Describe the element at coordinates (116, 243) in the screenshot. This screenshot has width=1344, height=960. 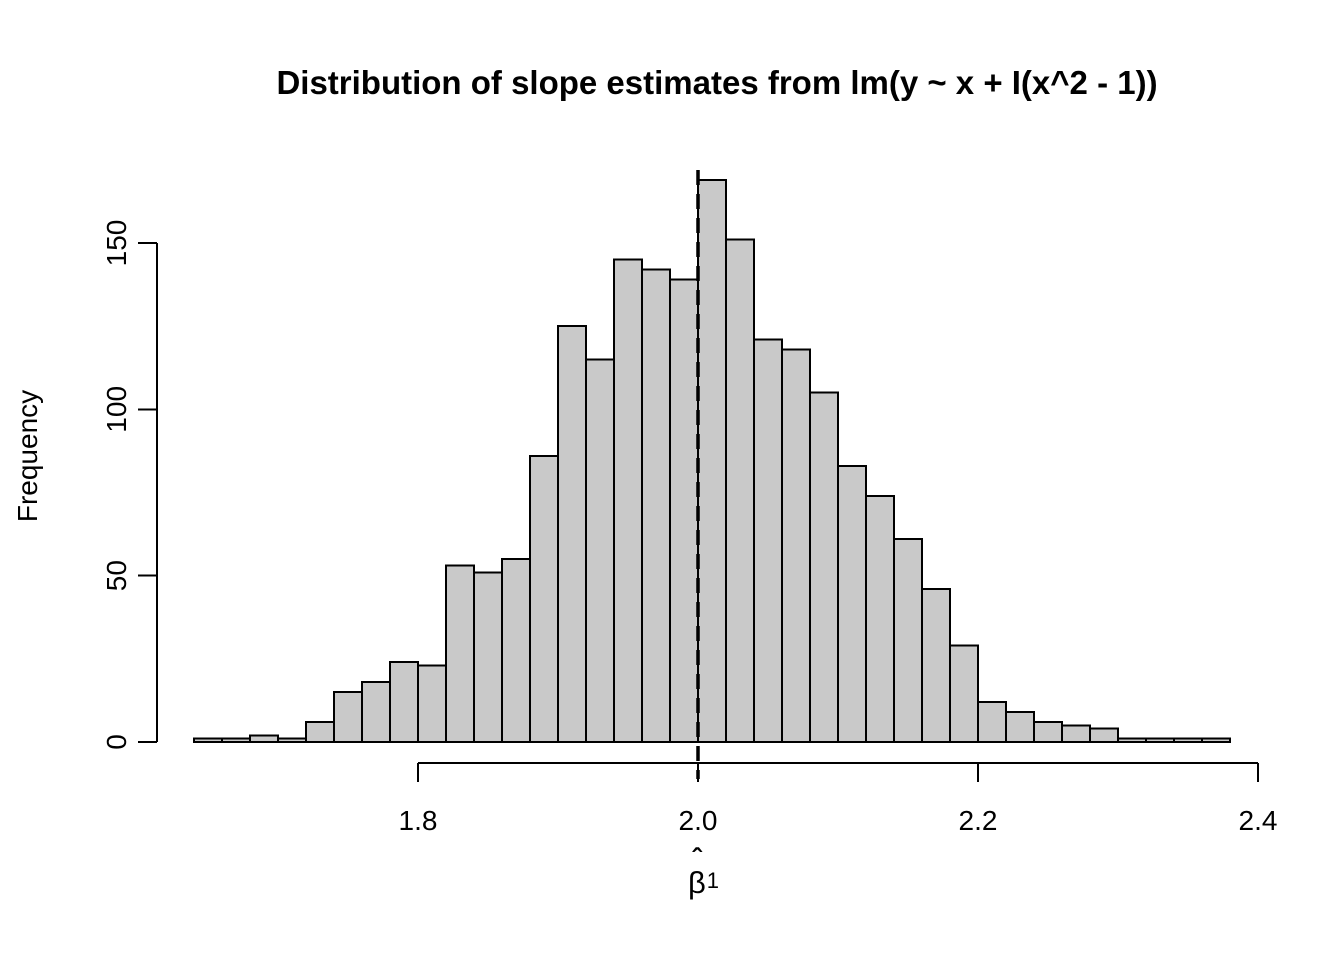
I see `y-tick-label: 150` at that location.